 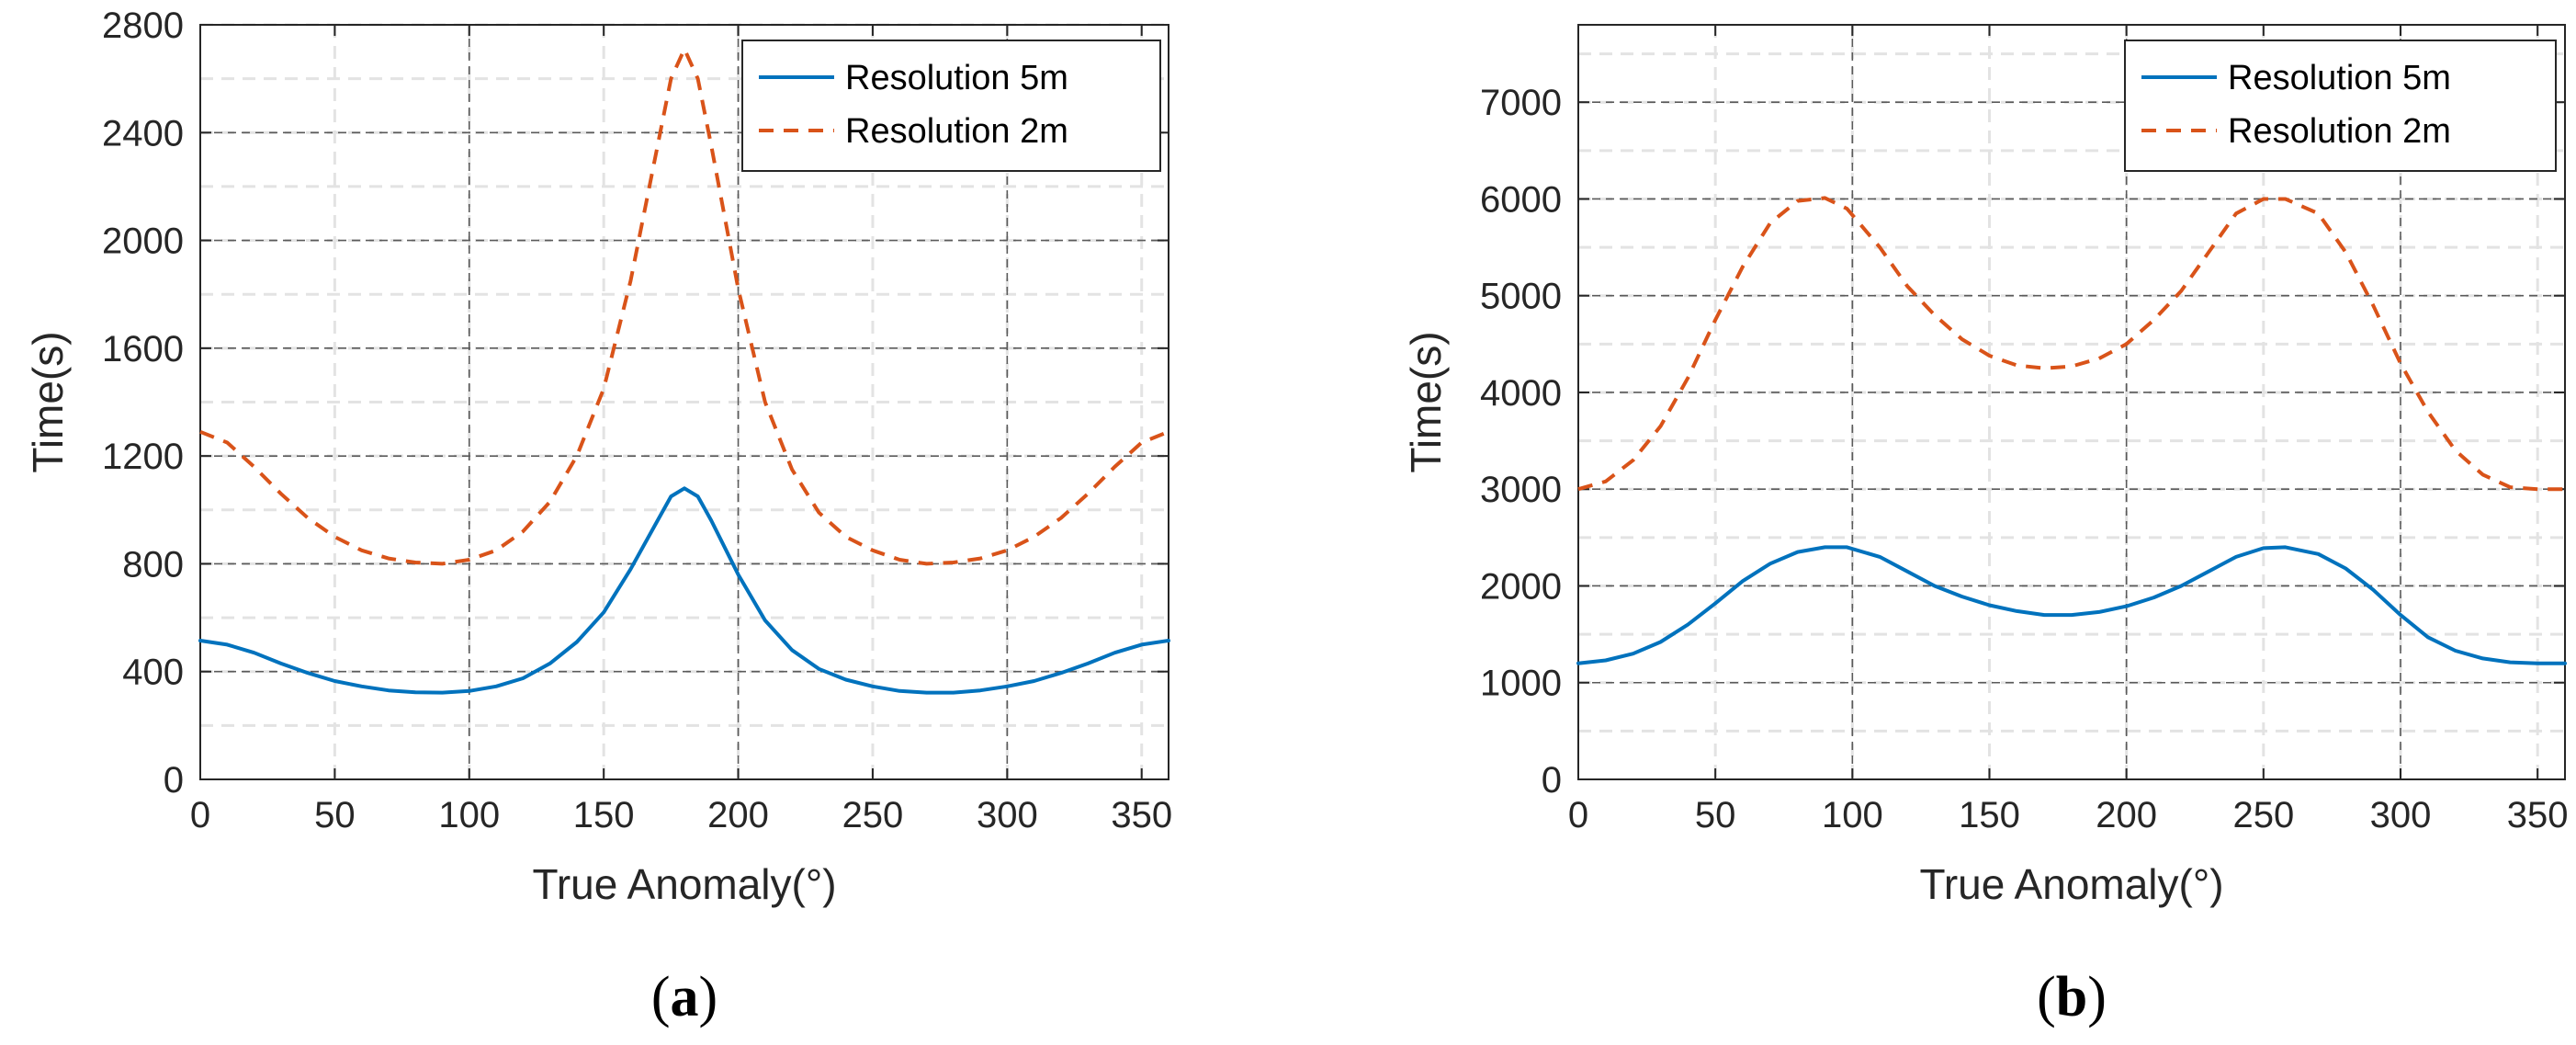 I want to click on y-tick-label: 1600, so click(x=143, y=349).